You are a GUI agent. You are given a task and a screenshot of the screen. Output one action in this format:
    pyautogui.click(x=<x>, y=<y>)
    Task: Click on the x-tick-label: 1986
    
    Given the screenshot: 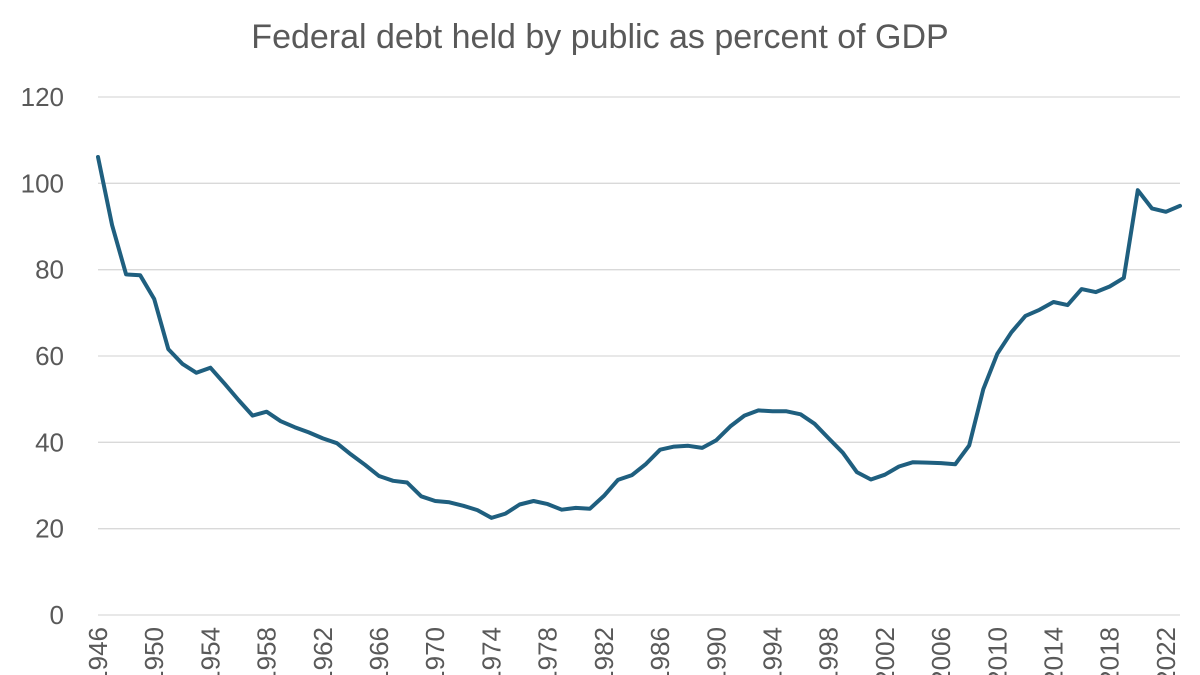 What is the action you would take?
    pyautogui.click(x=660, y=651)
    